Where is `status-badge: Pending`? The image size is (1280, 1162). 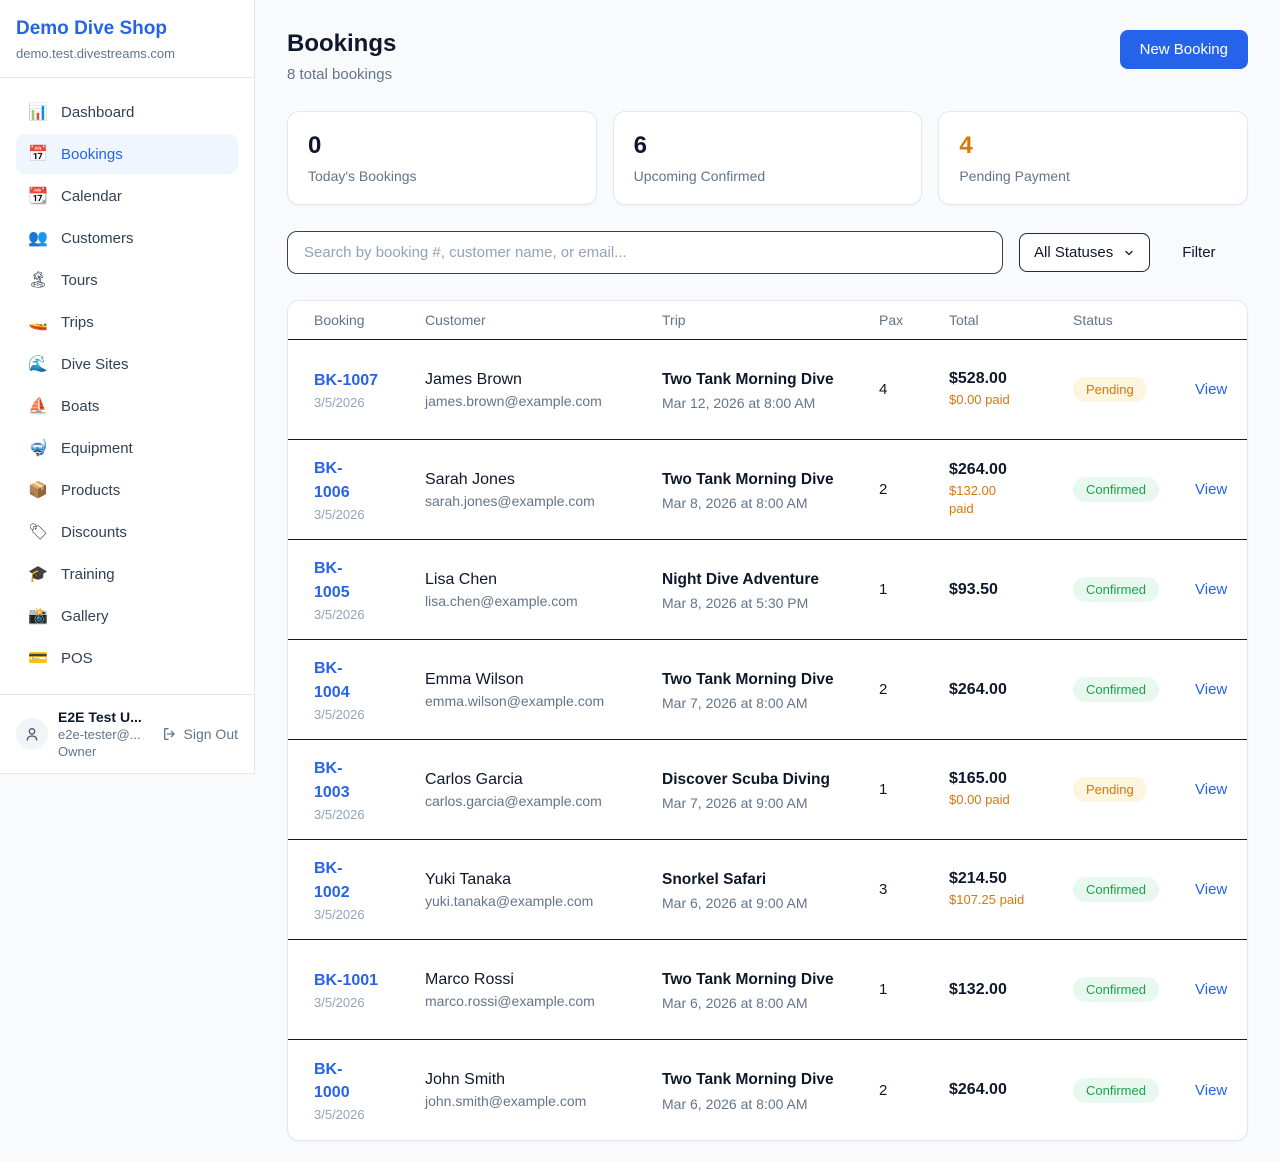
status-badge: Pending is located at coordinates (1110, 789).